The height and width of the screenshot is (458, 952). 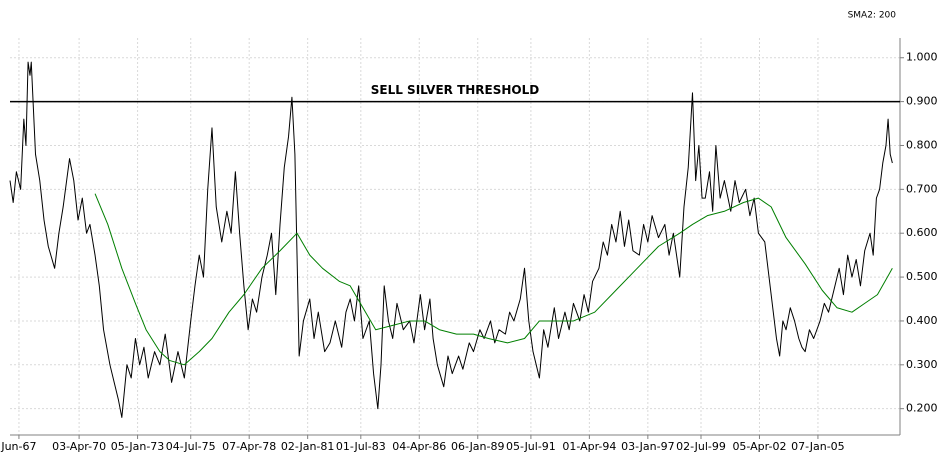 I want to click on x-tick-label: 05-Apr-02, so click(x=759, y=446).